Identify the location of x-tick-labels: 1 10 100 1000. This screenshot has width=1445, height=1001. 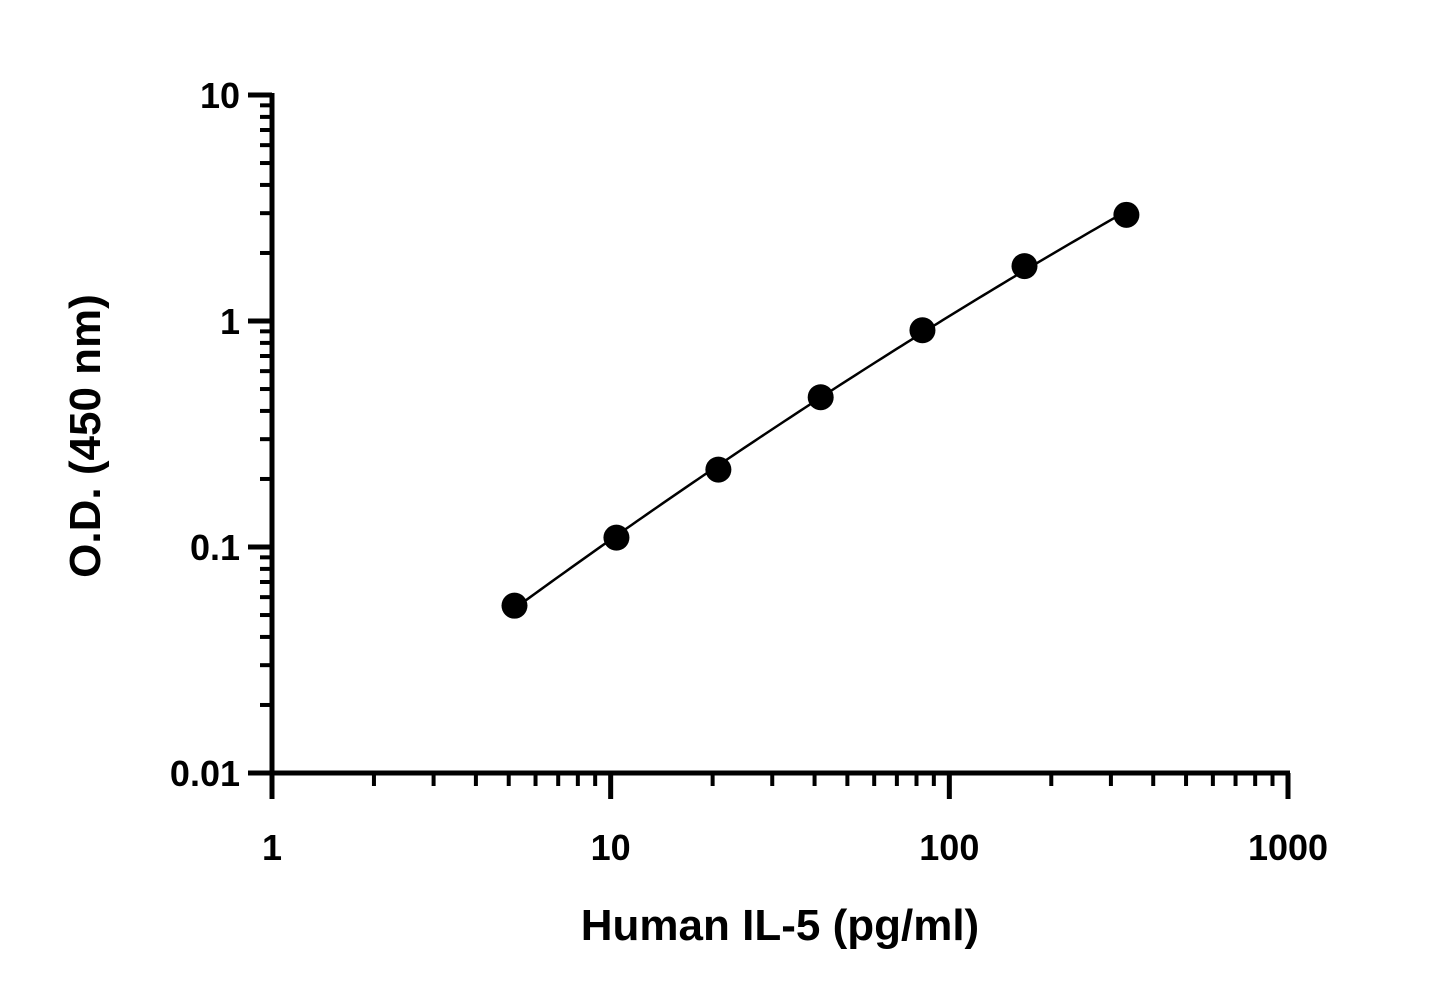
(795, 847).